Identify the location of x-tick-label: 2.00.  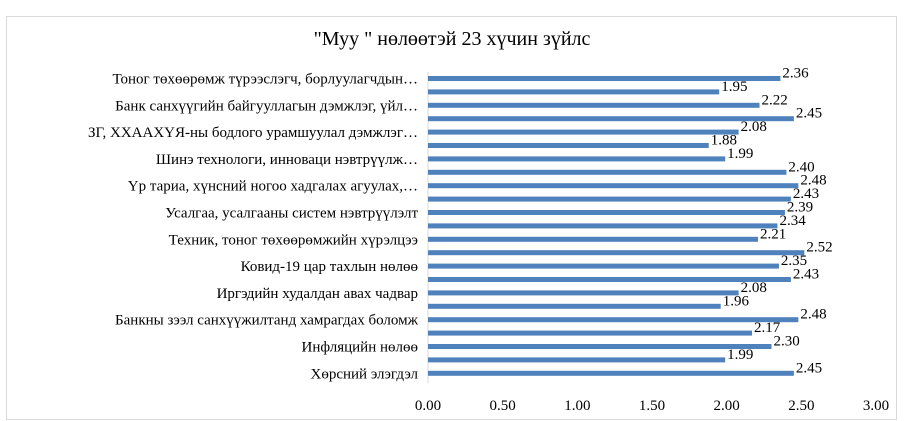
(727, 406).